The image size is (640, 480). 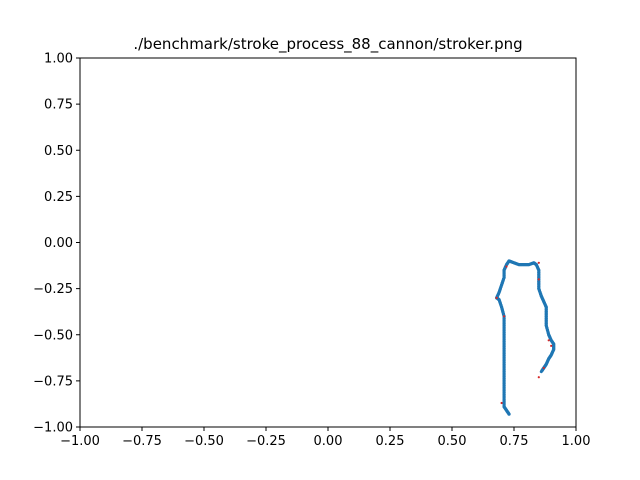 I want to click on x-tick-label: 0.75, so click(x=514, y=441).